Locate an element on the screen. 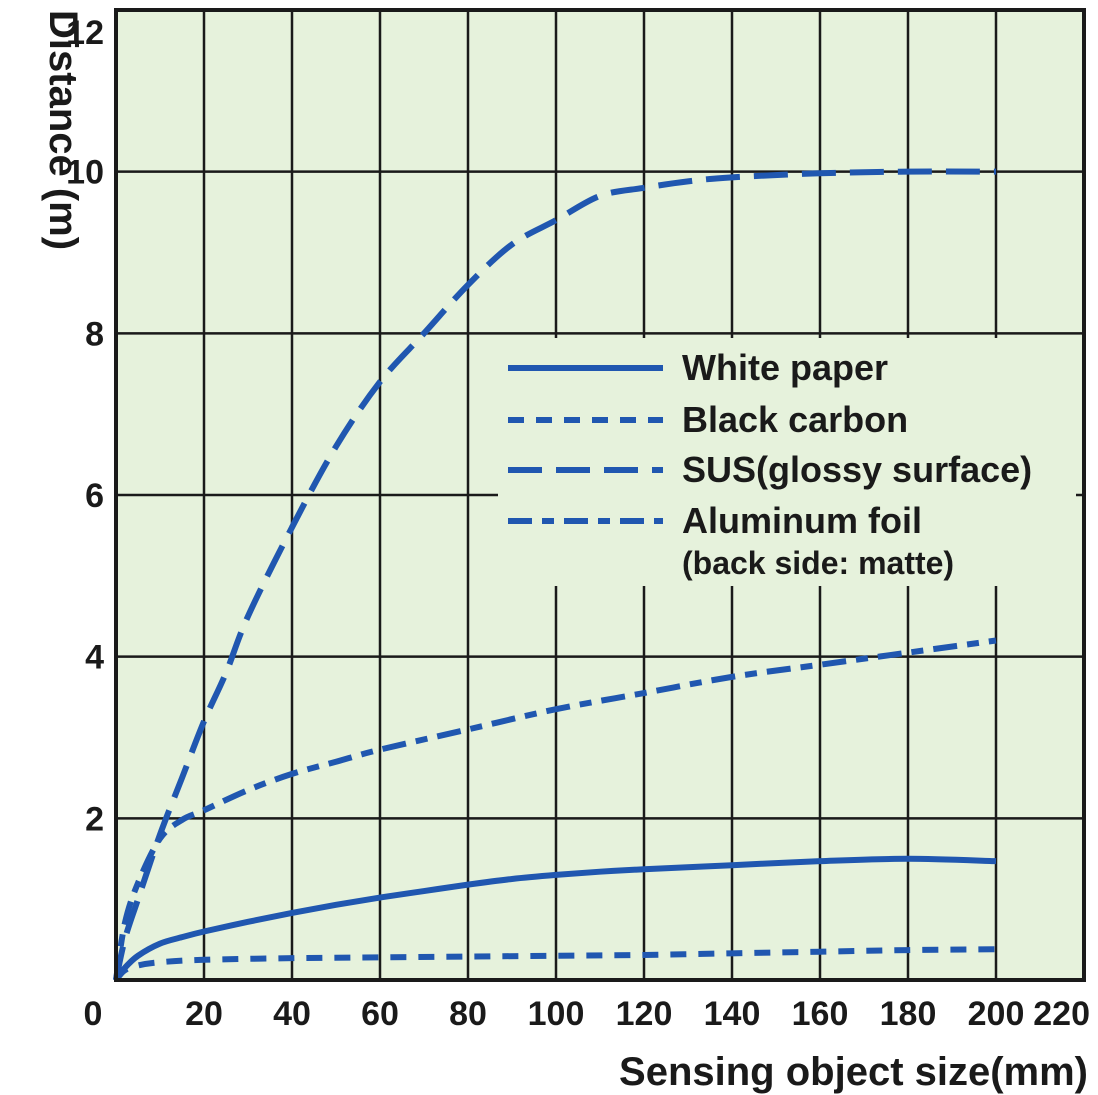  y-tick-label: 12 is located at coordinates (85, 33).